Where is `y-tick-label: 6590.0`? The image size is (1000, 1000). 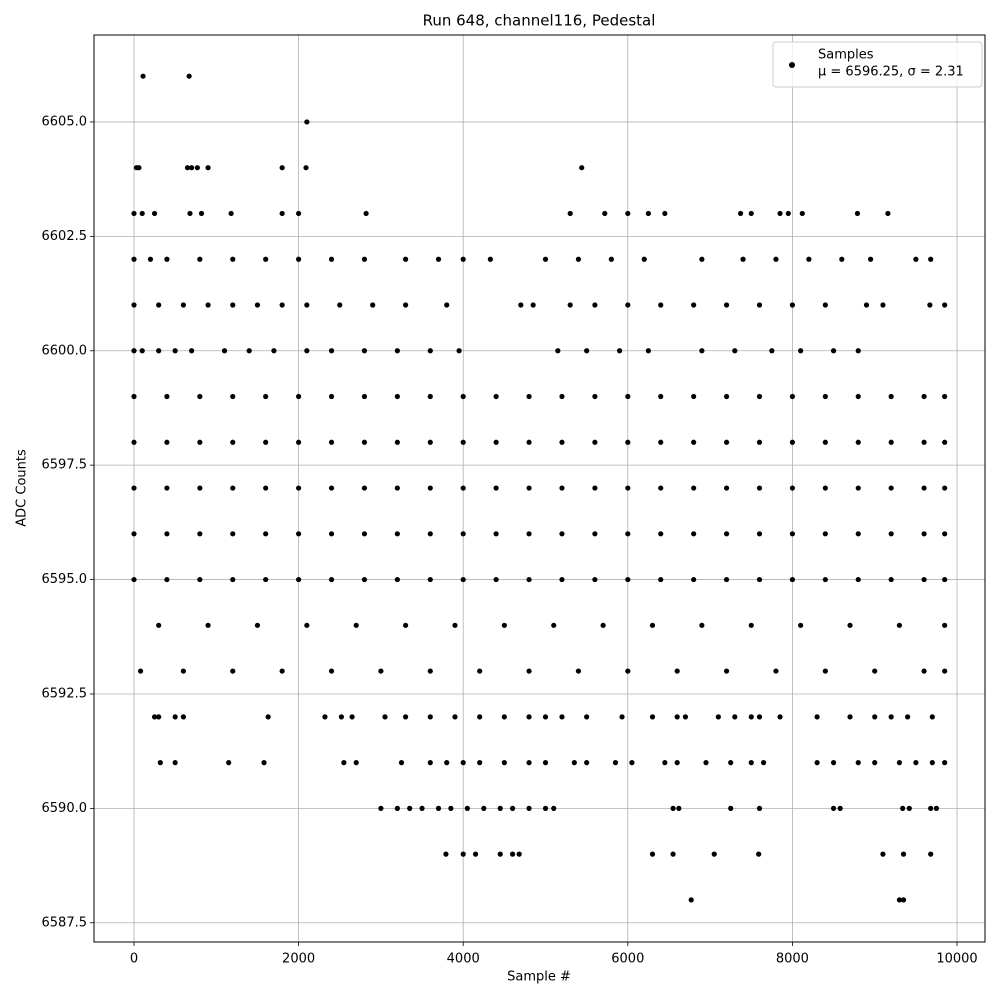
y-tick-label: 6590.0 is located at coordinates (65, 808).